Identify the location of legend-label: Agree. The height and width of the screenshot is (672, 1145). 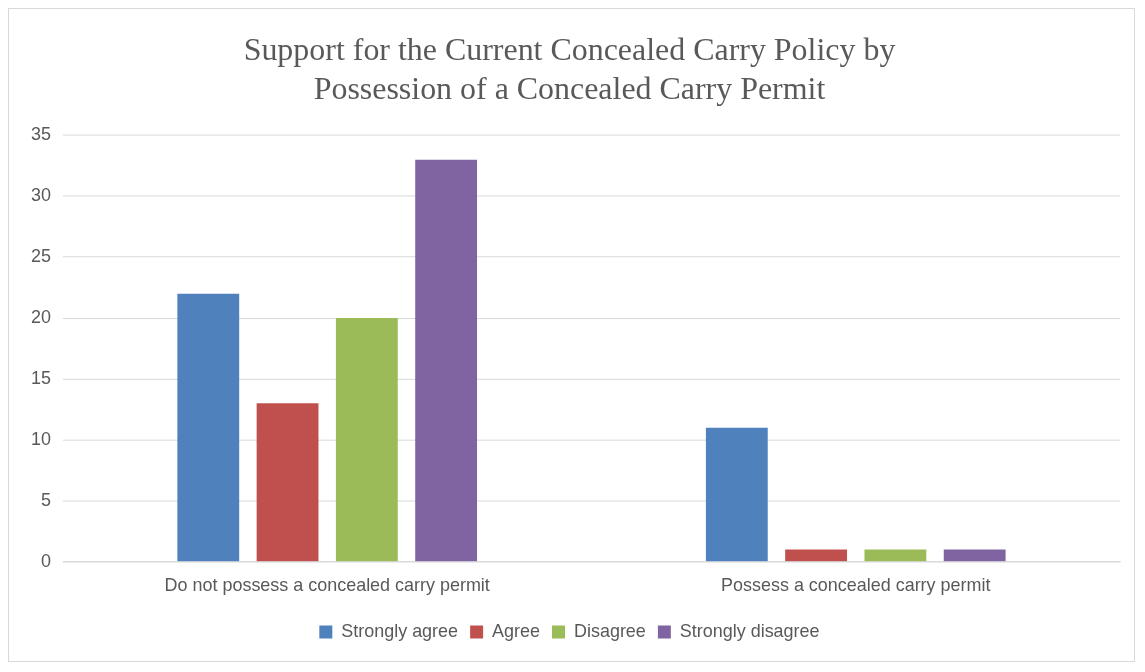
(516, 631).